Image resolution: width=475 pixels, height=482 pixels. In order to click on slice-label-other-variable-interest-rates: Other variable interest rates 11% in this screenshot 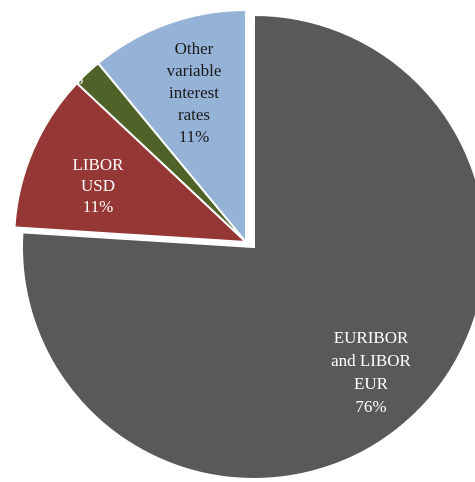, I will do `click(194, 92)`.